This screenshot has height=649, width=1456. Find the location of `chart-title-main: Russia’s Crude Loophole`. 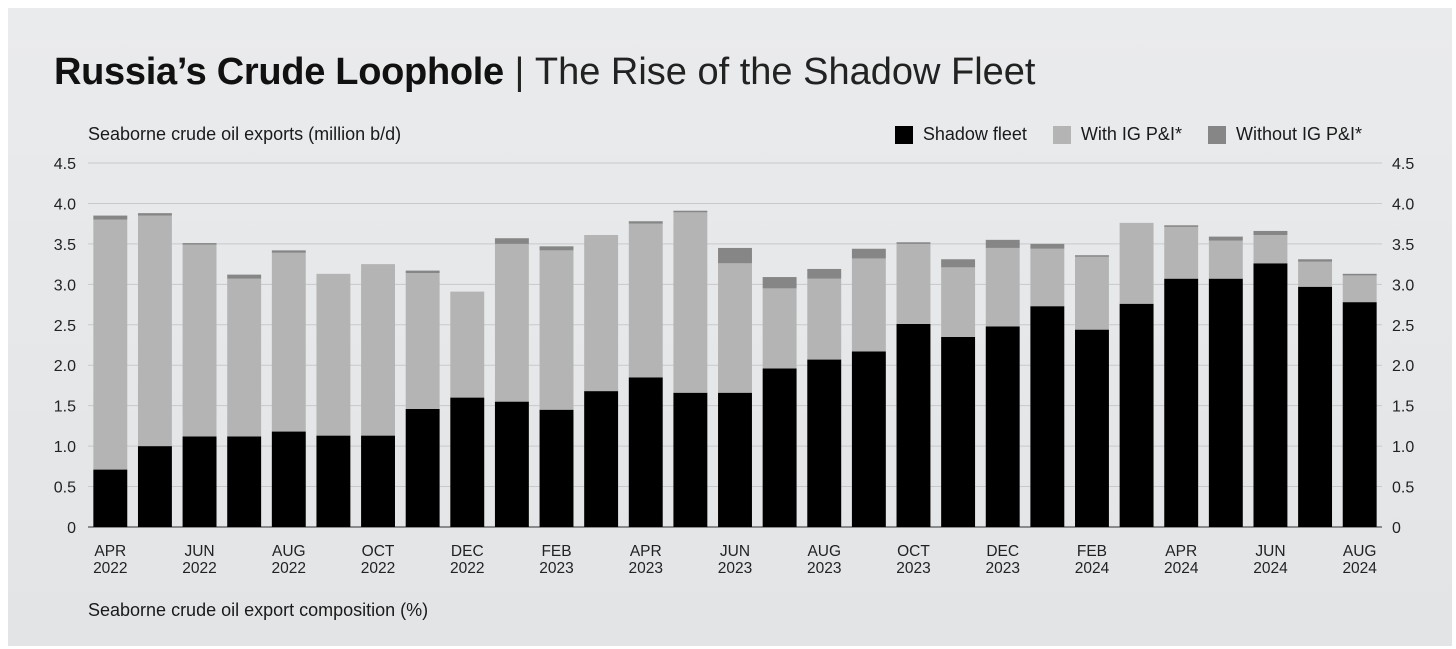

chart-title-main: Russia’s Crude Loophole is located at coordinates (279, 72).